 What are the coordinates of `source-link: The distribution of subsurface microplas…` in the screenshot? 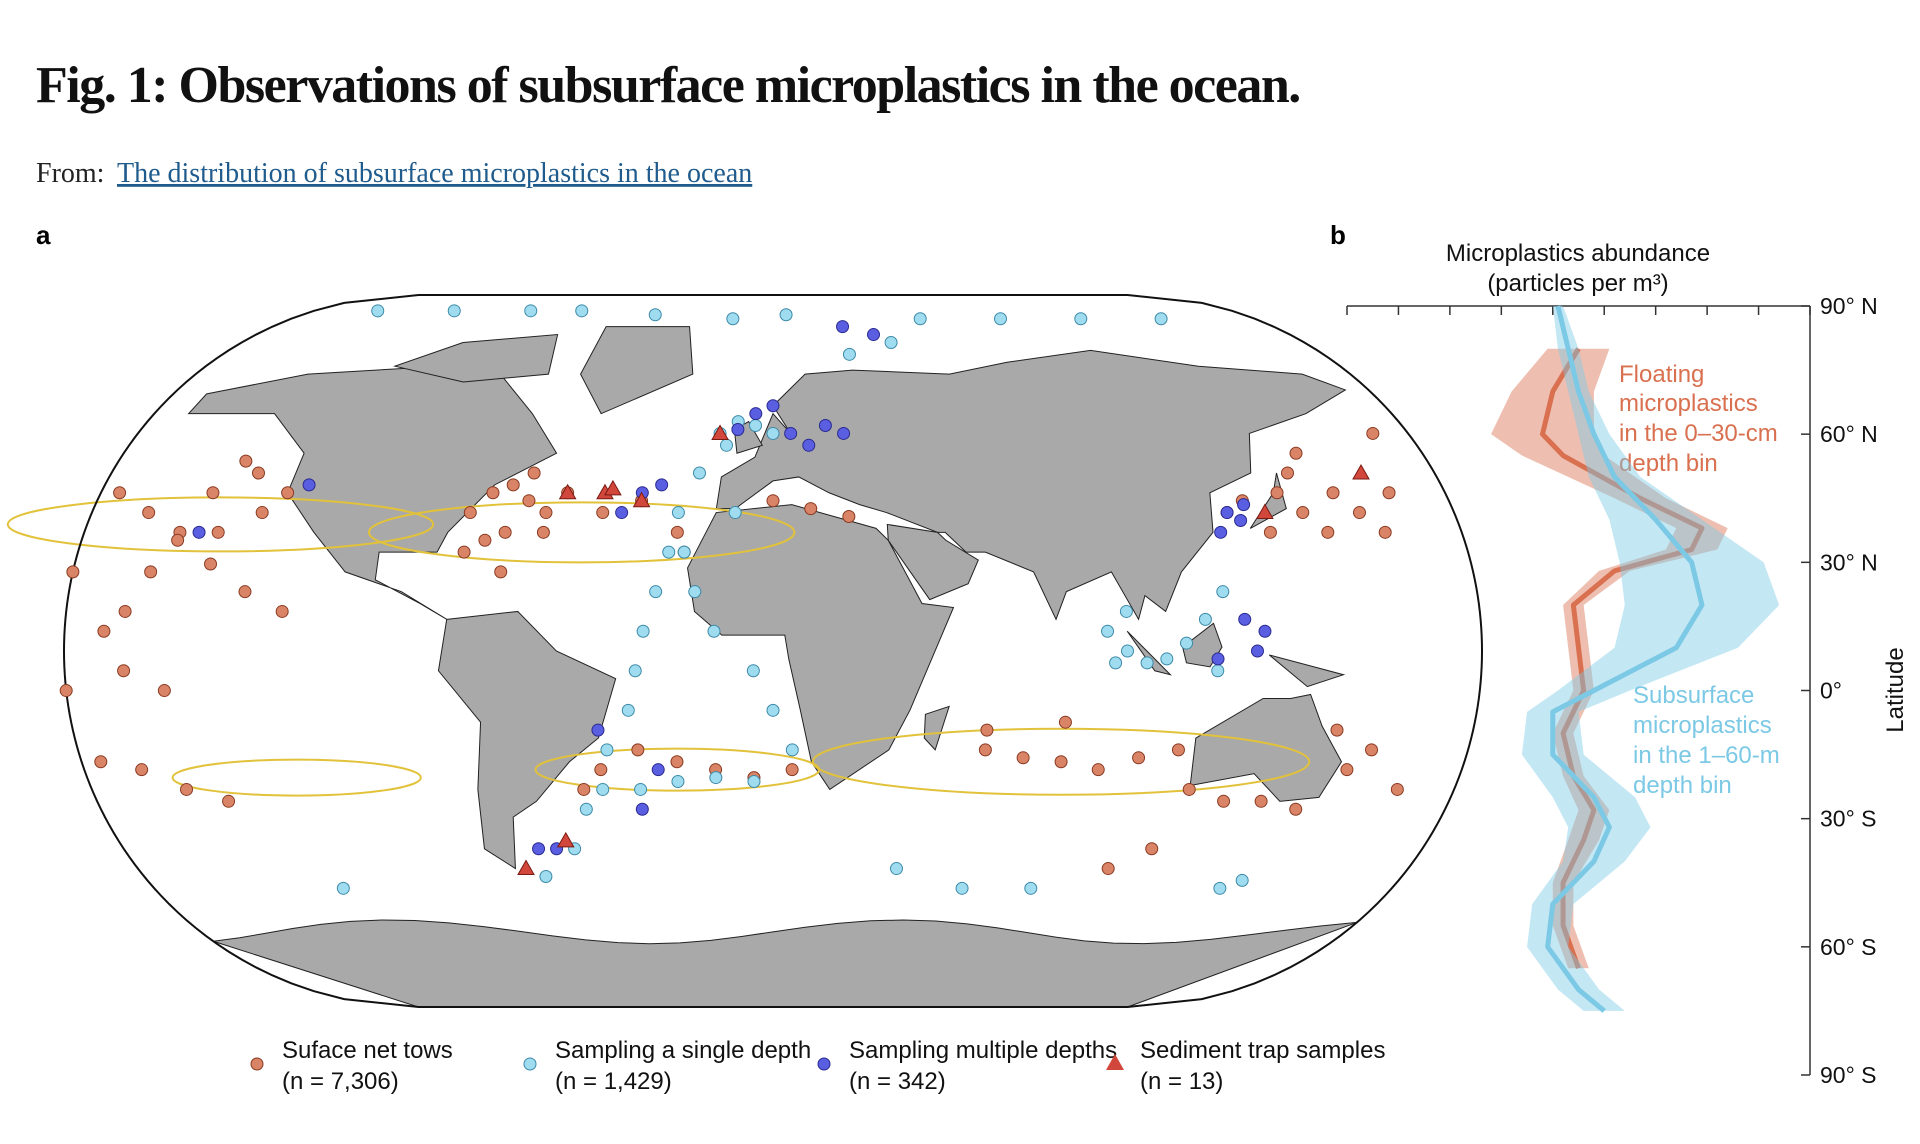 It's located at (434, 173).